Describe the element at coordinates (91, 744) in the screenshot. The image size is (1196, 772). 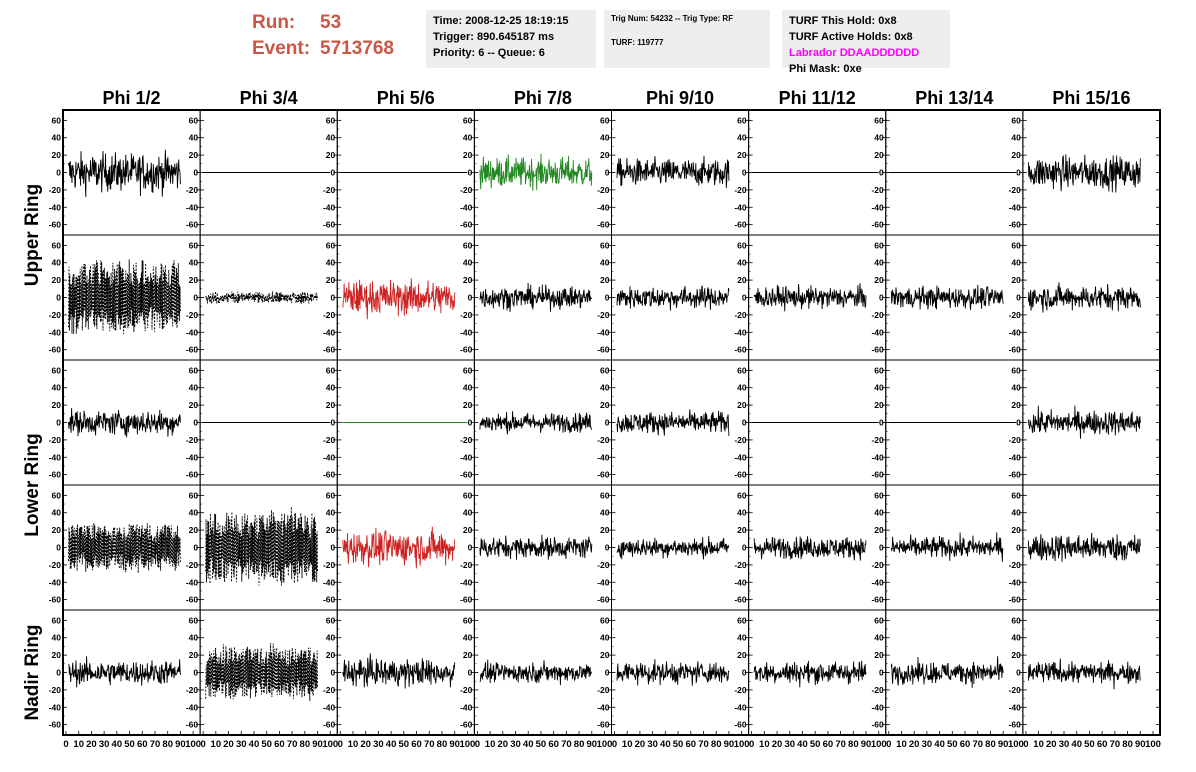
I see `x-tick-label: 20` at that location.